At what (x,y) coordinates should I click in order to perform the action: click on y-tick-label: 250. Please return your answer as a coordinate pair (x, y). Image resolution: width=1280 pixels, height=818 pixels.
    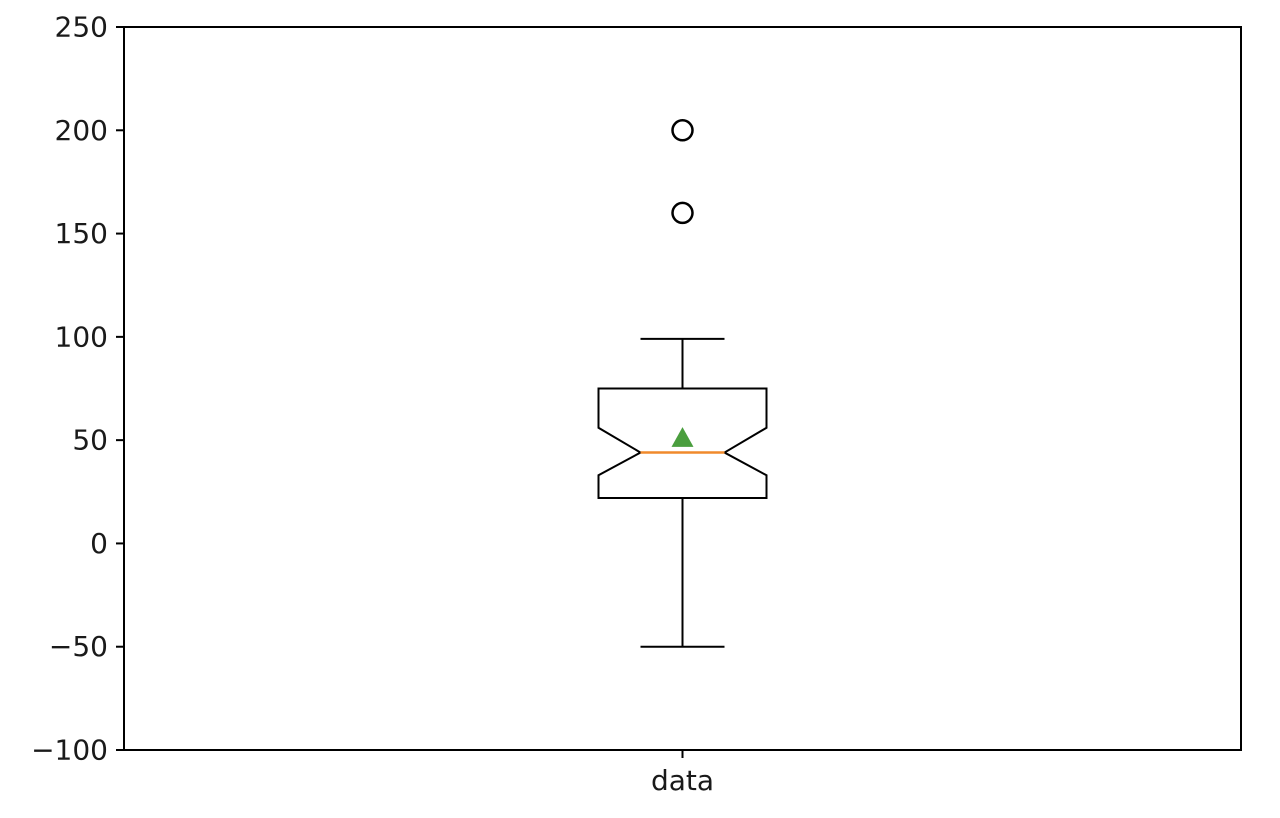
    Looking at the image, I should click on (81, 27).